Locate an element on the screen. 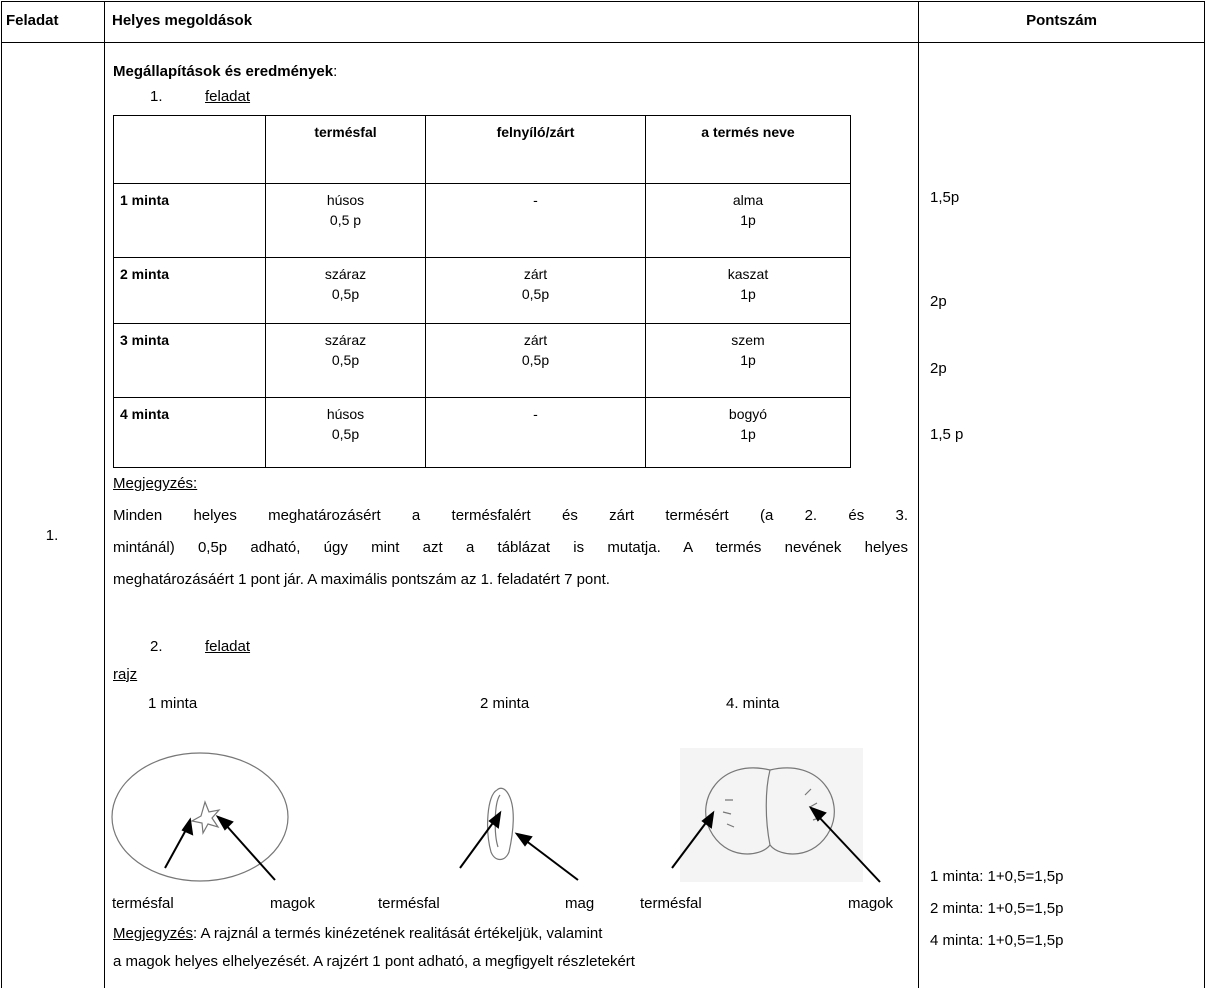 Image resolution: width=1206 pixels, height=988 pixels. table-cell: húsos 0,5p is located at coordinates (345, 432).